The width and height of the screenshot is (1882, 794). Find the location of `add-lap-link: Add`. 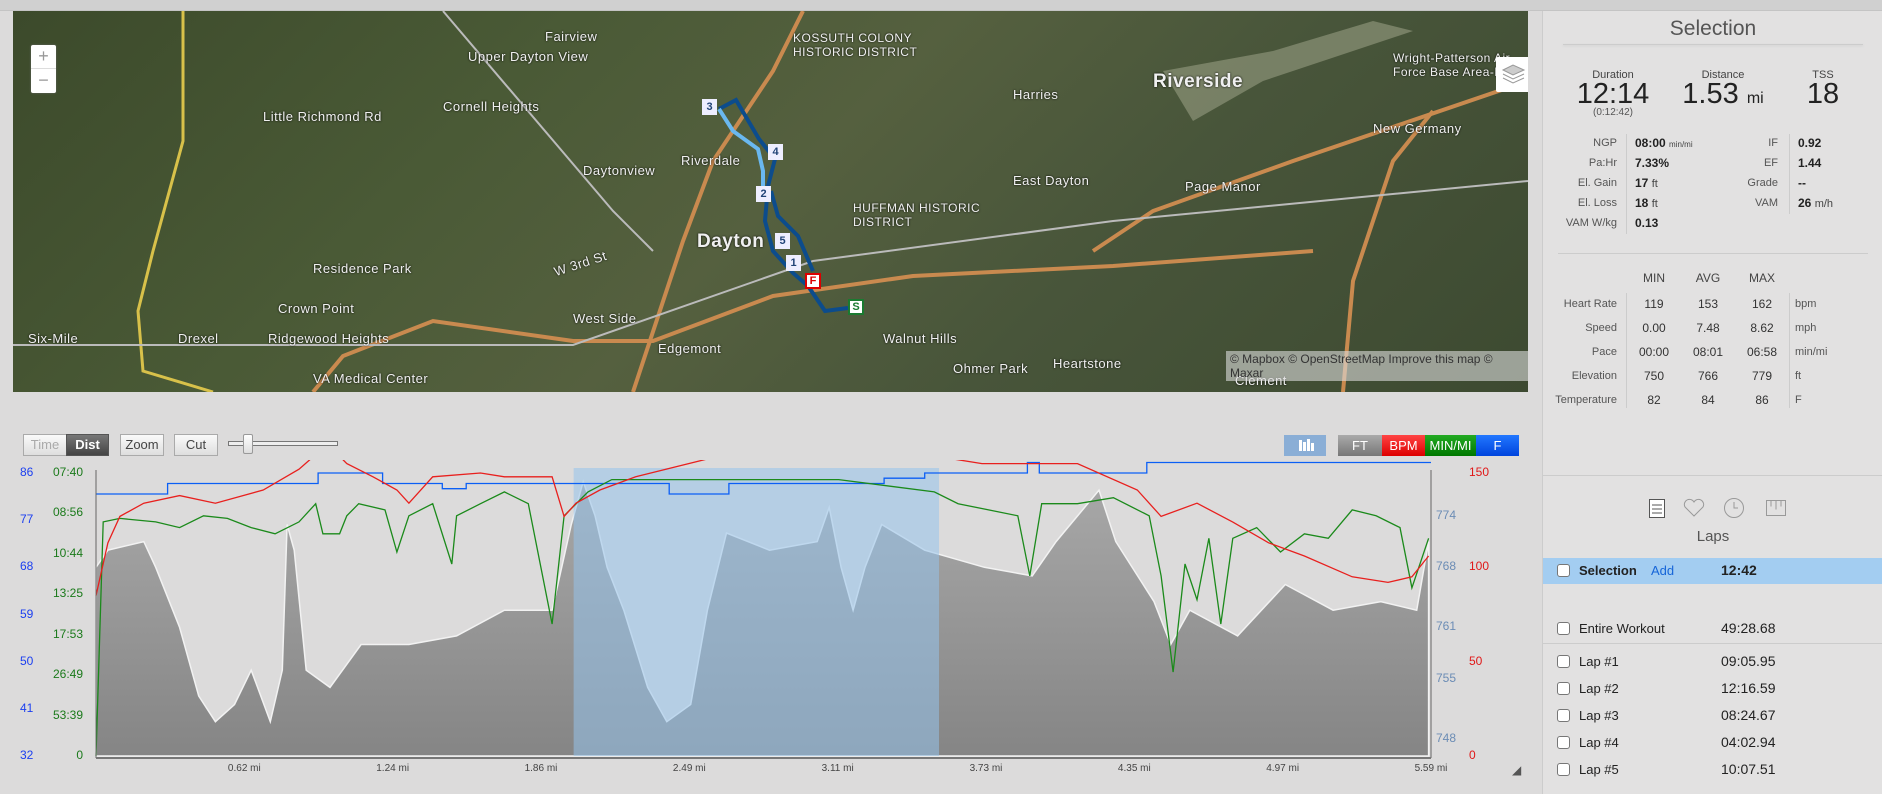

add-lap-link: Add is located at coordinates (1663, 570).